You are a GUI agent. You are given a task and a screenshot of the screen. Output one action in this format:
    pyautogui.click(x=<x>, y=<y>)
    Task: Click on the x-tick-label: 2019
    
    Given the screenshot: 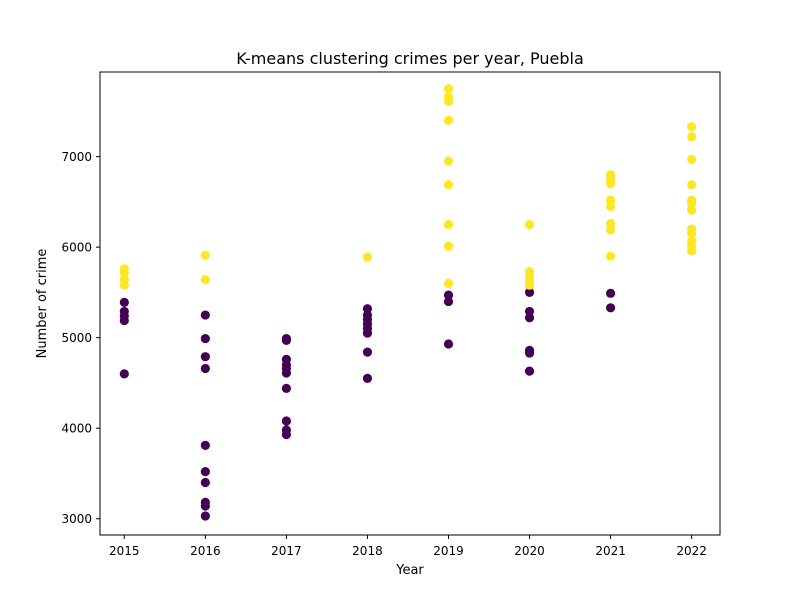 What is the action you would take?
    pyautogui.click(x=448, y=551)
    